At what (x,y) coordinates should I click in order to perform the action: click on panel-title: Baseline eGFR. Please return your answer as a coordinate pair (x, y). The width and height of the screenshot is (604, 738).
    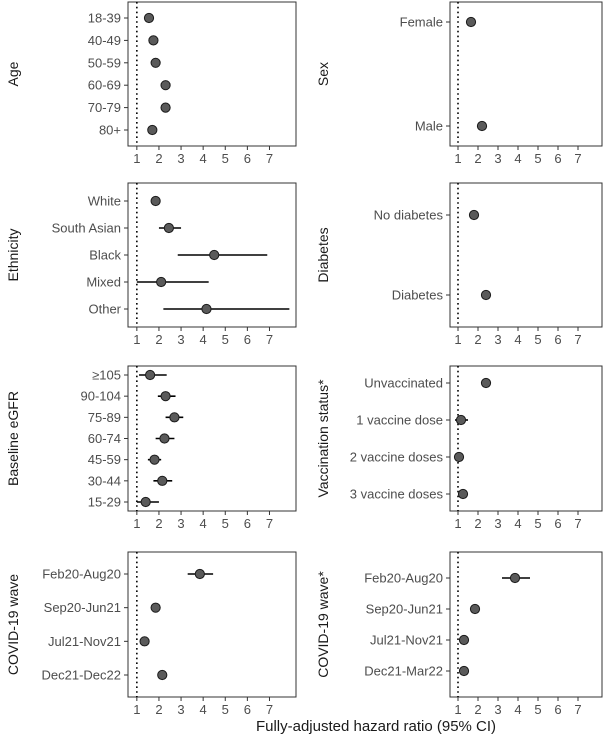
    Looking at the image, I should click on (13, 438).